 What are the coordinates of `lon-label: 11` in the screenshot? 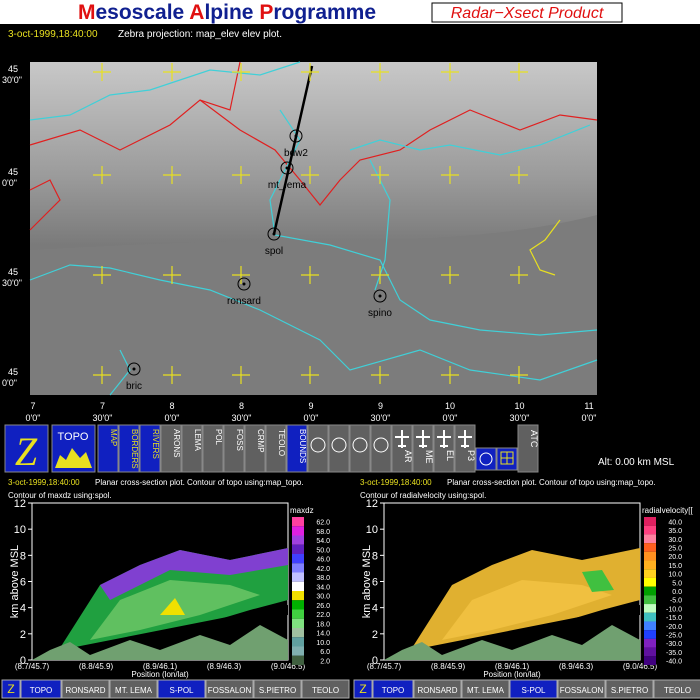 It's located at (588, 406).